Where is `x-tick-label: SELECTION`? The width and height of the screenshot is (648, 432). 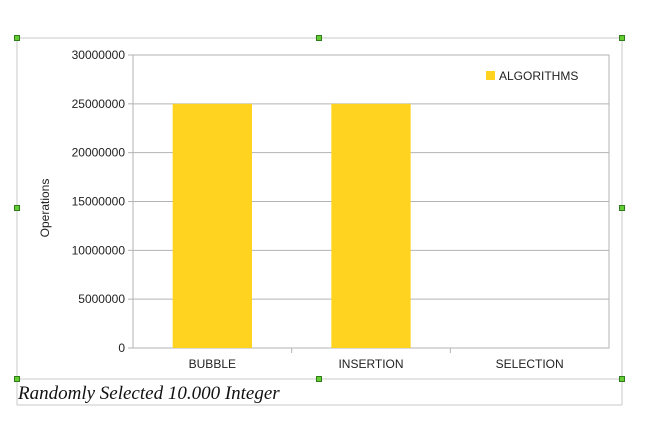
x-tick-label: SELECTION is located at coordinates (530, 364).